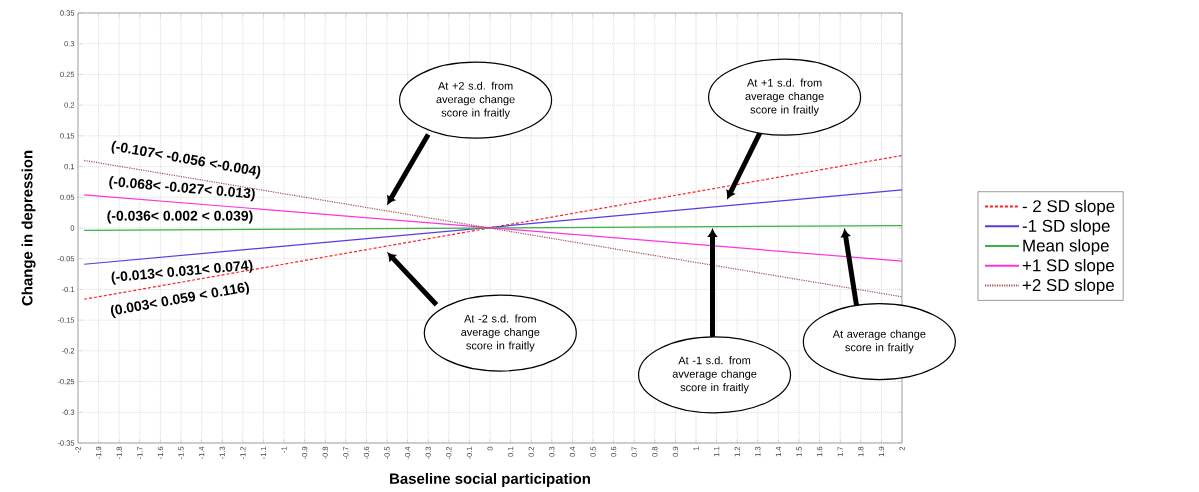 Image resolution: width=1199 pixels, height=492 pixels. I want to click on annotation: At +1 s.d. from average change score in fraitly, so click(784, 97).